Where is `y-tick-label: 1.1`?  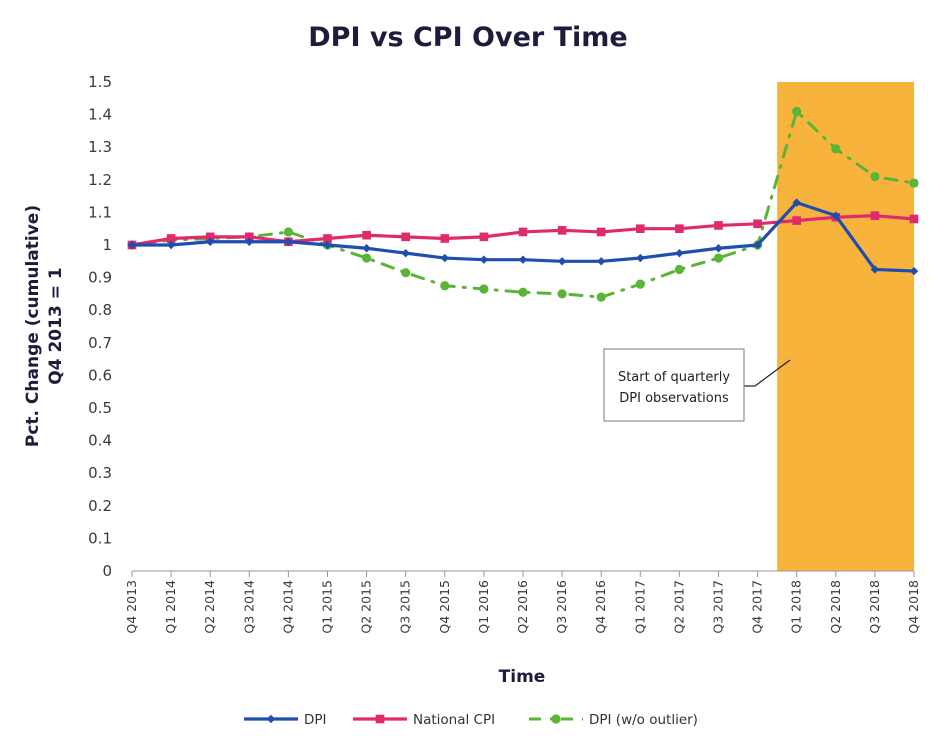 y-tick-label: 1.1 is located at coordinates (100, 212).